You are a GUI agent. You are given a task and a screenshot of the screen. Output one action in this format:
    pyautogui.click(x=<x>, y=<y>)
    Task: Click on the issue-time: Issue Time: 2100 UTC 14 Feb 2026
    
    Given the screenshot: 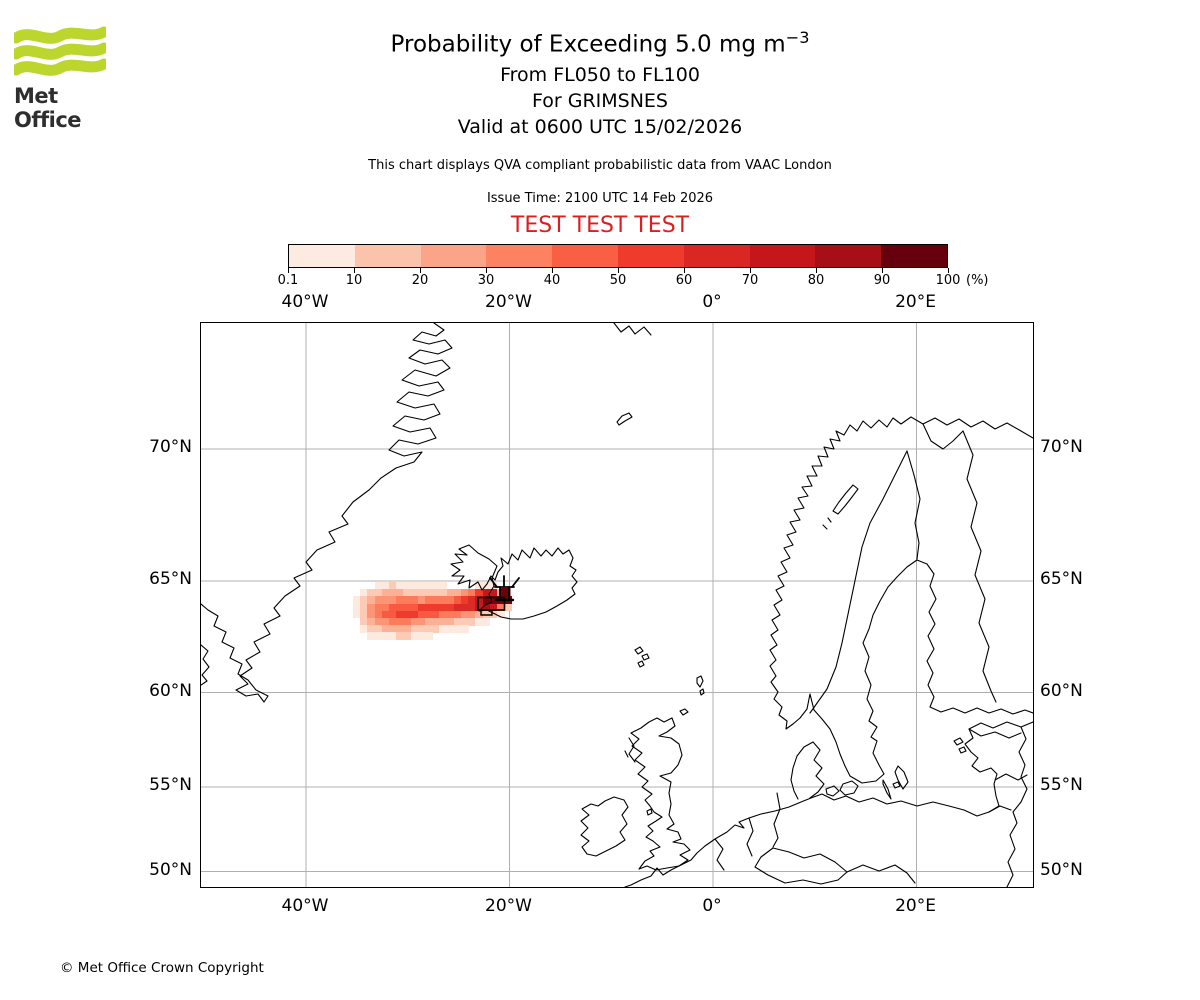 What is the action you would take?
    pyautogui.click(x=600, y=198)
    